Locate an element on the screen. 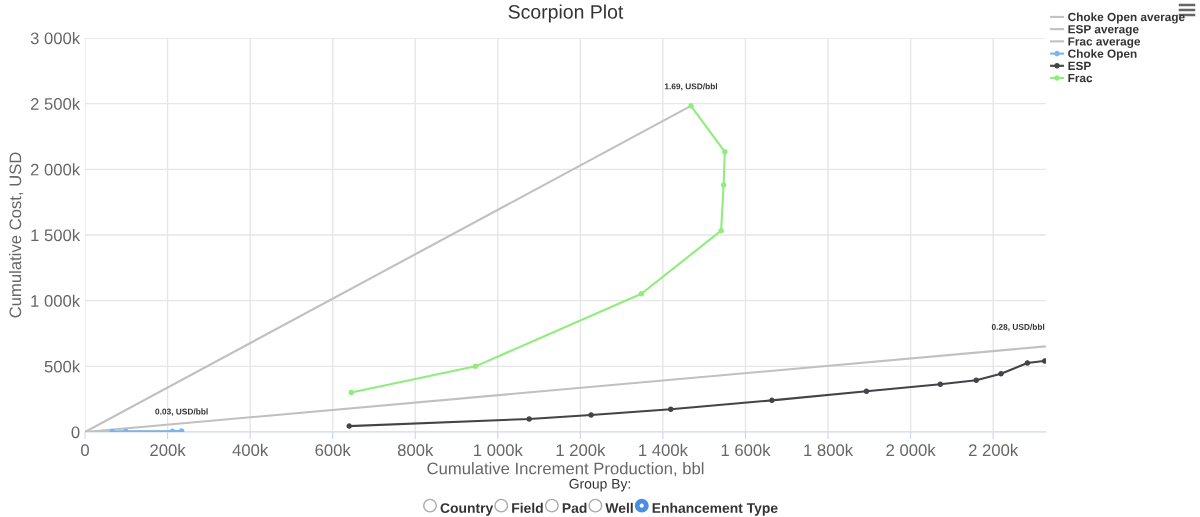  text: Country is located at coordinates (467, 509).